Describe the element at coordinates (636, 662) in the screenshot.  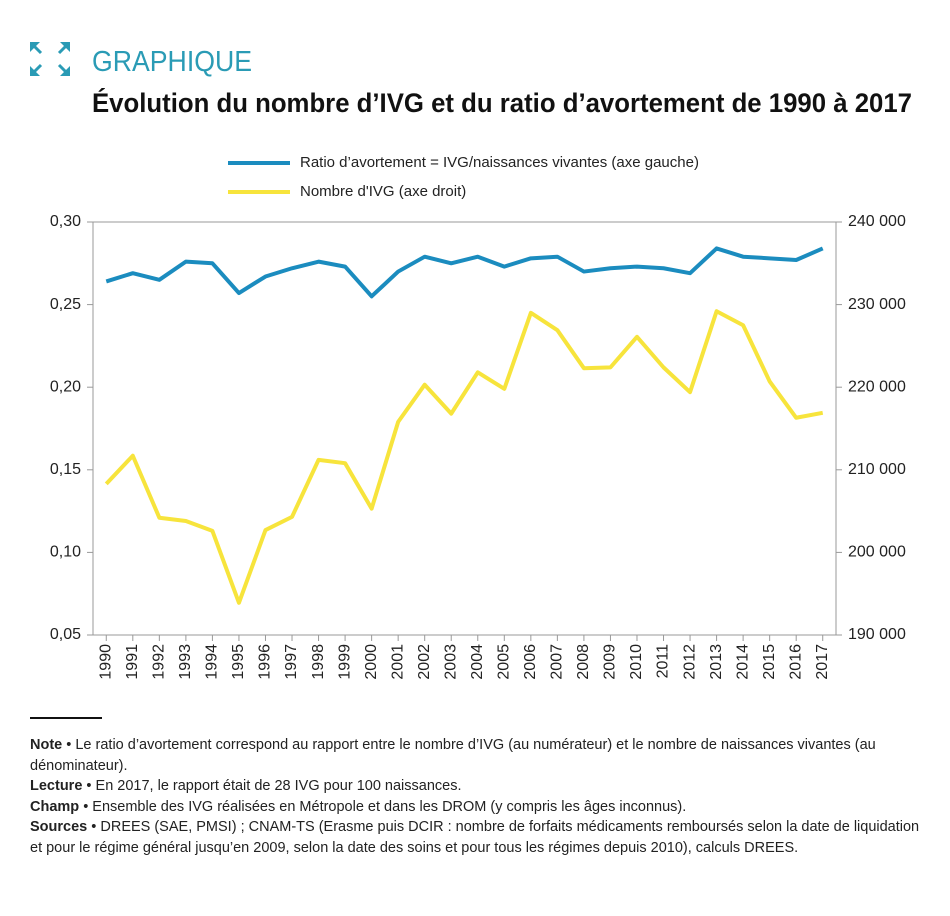
I see `x-tick-label: 2010` at that location.